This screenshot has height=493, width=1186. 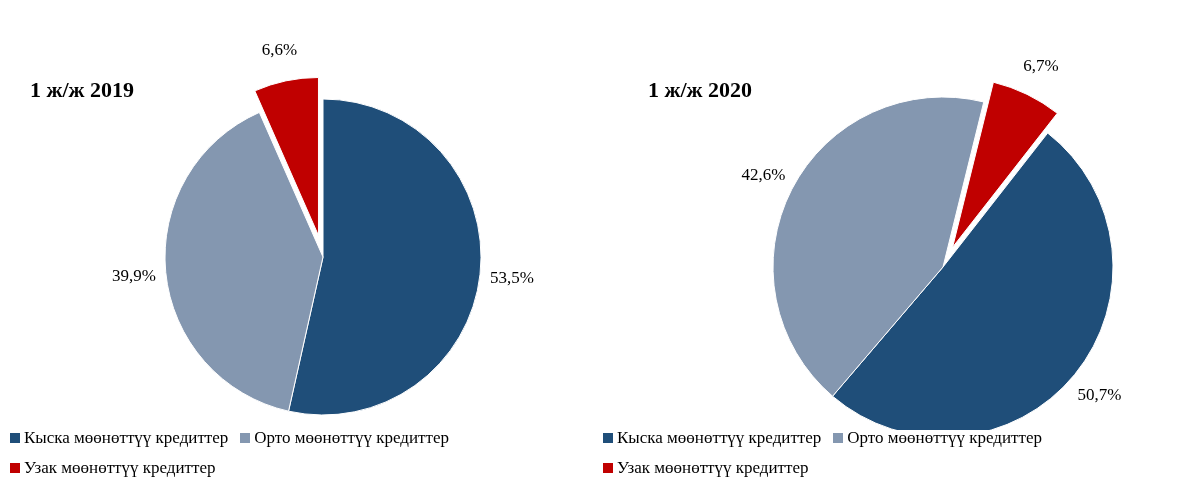 I want to click on data-label: 42,6%, so click(x=763, y=175).